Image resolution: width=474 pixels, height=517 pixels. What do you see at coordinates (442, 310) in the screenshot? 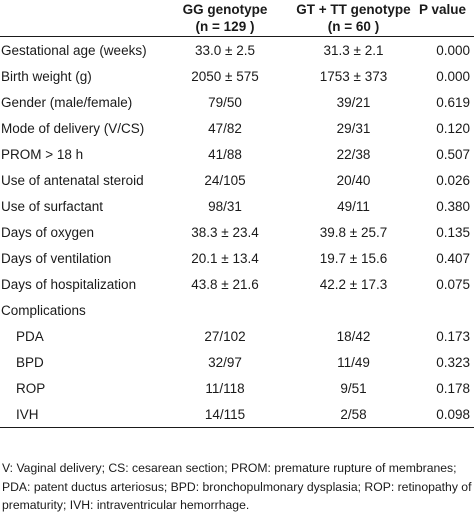
I see `p-value` at bounding box center [442, 310].